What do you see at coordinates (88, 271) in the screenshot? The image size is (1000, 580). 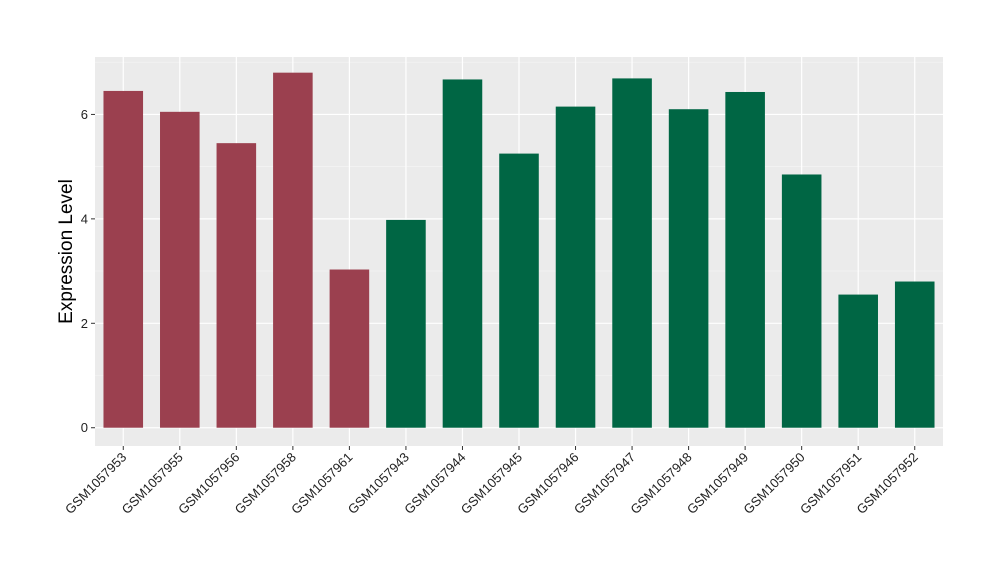 I see `y-axis: 0 2 4 6` at bounding box center [88, 271].